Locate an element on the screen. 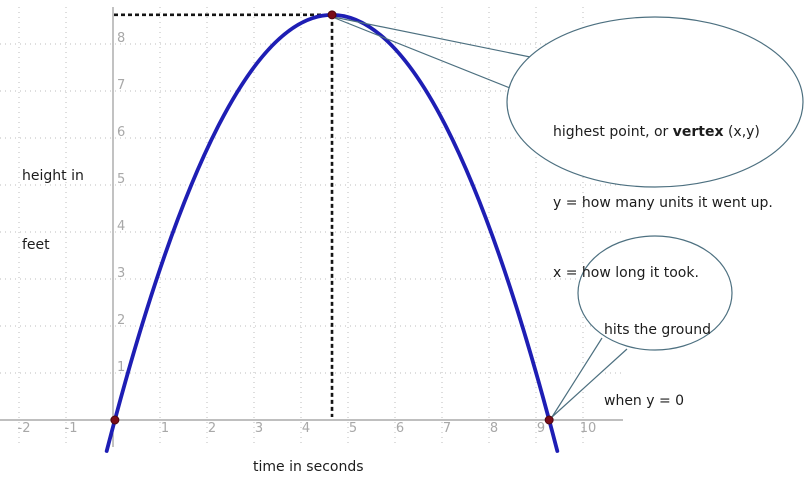  vertex-callout-bubble is located at coordinates (655, 102).